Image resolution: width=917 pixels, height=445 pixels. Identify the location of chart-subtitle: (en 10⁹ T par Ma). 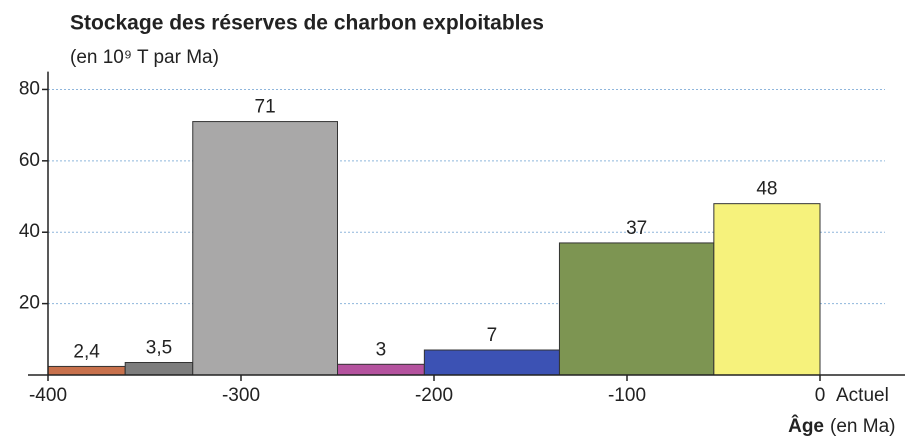
(144, 57).